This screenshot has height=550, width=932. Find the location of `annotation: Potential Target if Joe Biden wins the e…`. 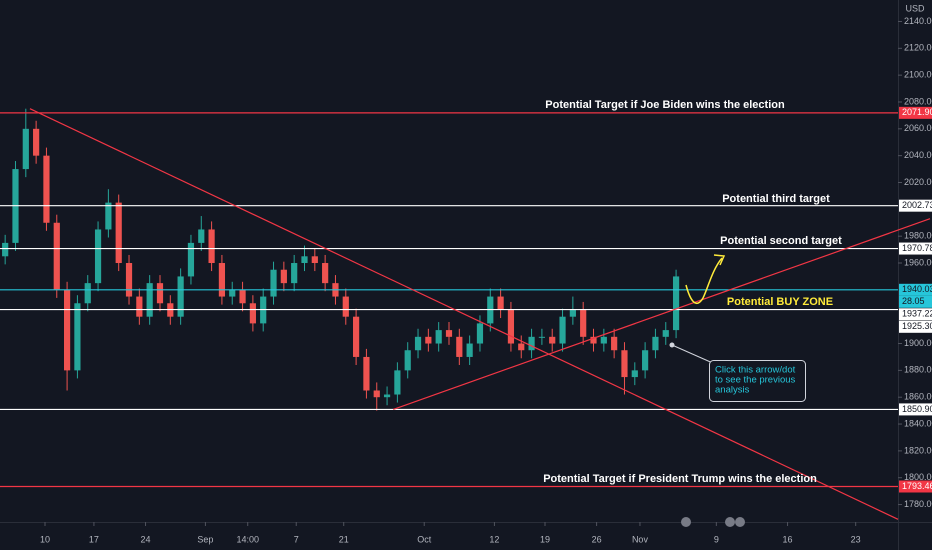

annotation: Potential Target if Joe Biden wins the e… is located at coordinates (665, 105).